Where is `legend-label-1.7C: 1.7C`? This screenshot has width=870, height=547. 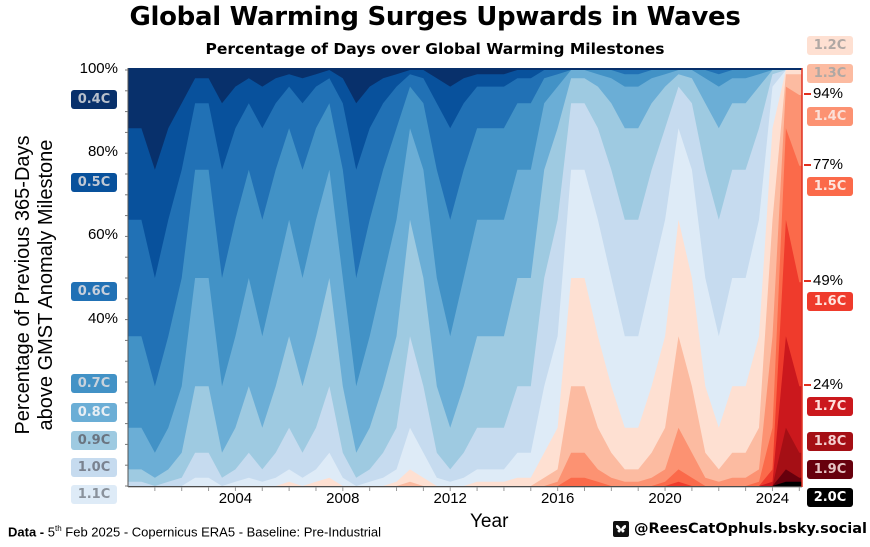 legend-label-1.7C: 1.7C is located at coordinates (830, 406).